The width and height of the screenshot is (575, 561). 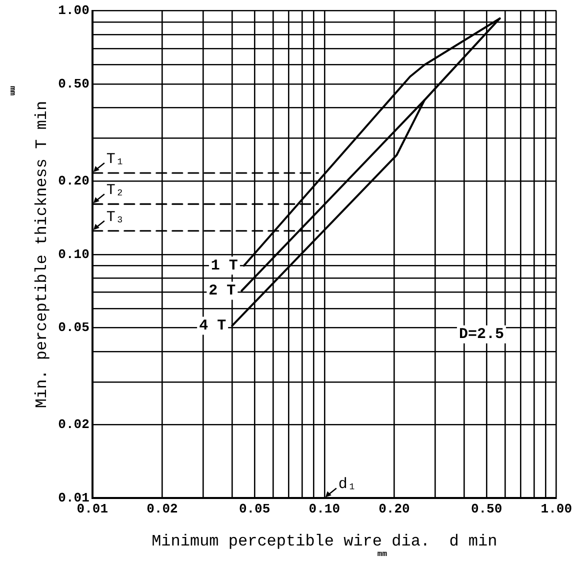 What do you see at coordinates (74, 424) in the screenshot?
I see `y-tick-label: 0.02` at bounding box center [74, 424].